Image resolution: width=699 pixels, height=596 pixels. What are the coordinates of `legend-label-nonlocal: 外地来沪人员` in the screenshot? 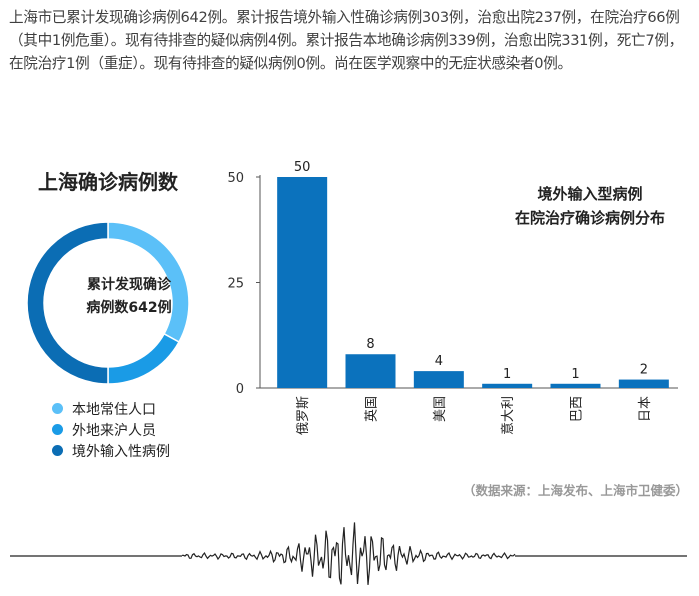 It's located at (114, 430).